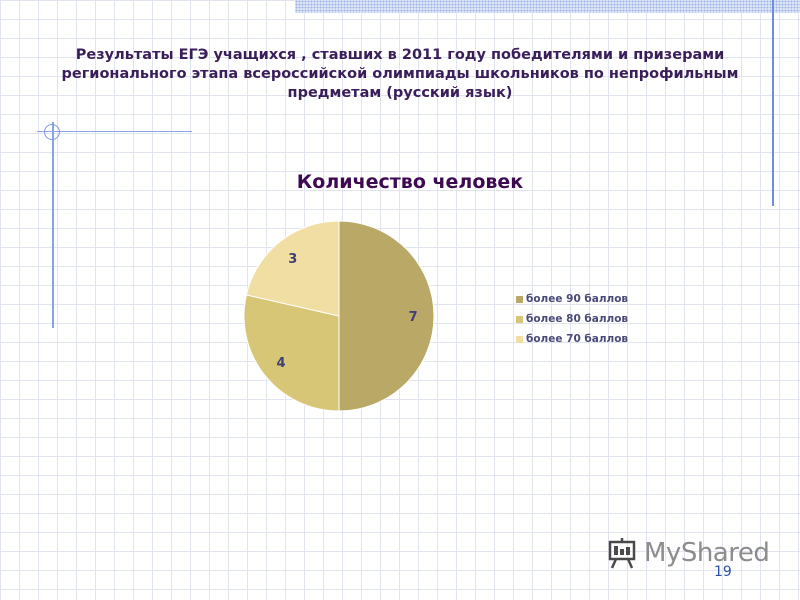 This screenshot has width=800, height=600. I want to click on legend-item: более 90 баллов, so click(572, 299).